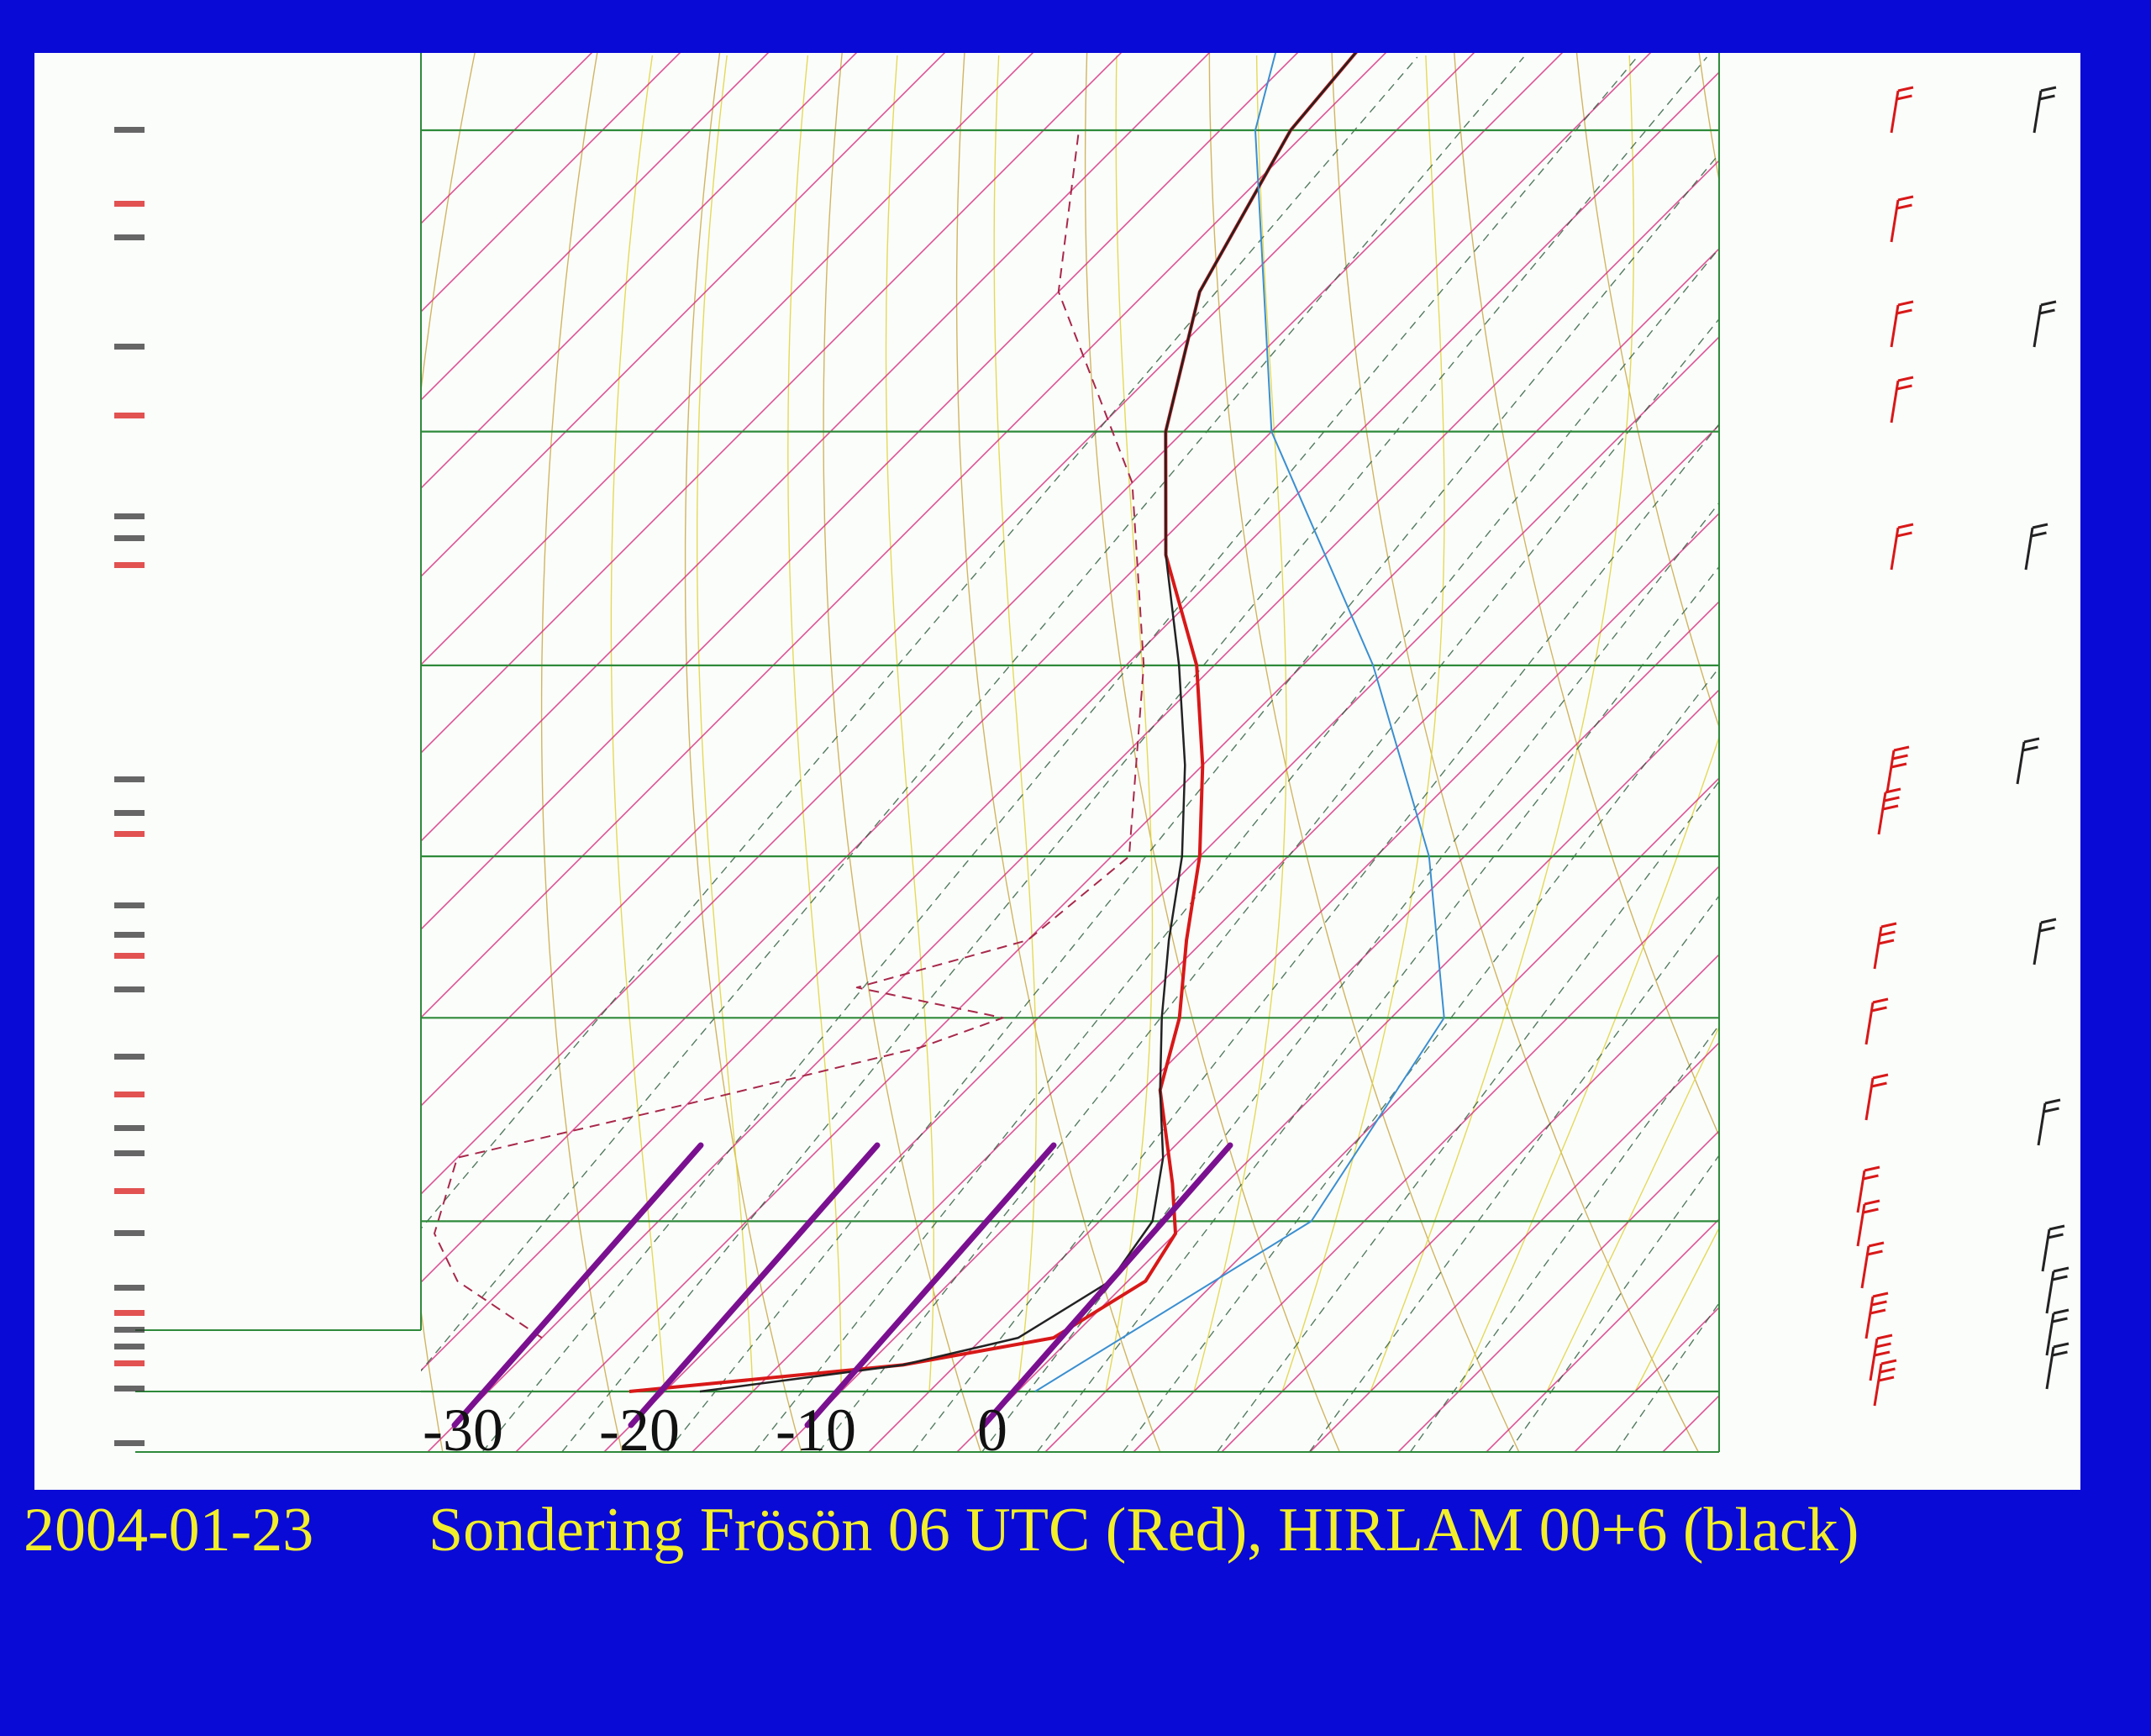  Describe the element at coordinates (169, 1530) in the screenshot. I see `caption-date: 2004-01-23` at that location.